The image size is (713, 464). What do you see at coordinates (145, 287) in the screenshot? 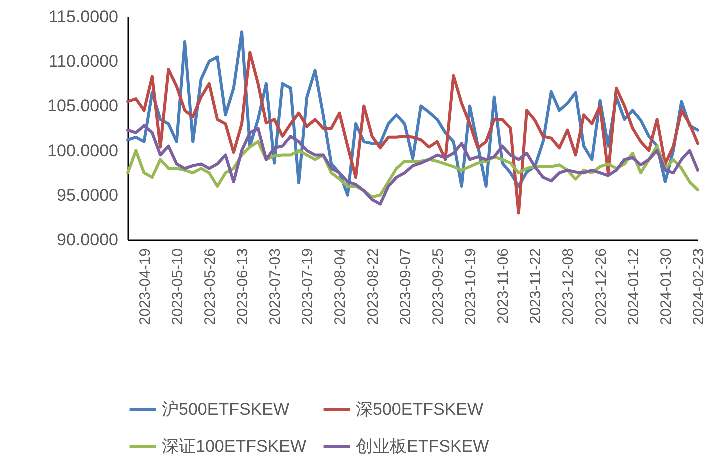
I see `x-tick-label: 2023-04-19` at bounding box center [145, 287].